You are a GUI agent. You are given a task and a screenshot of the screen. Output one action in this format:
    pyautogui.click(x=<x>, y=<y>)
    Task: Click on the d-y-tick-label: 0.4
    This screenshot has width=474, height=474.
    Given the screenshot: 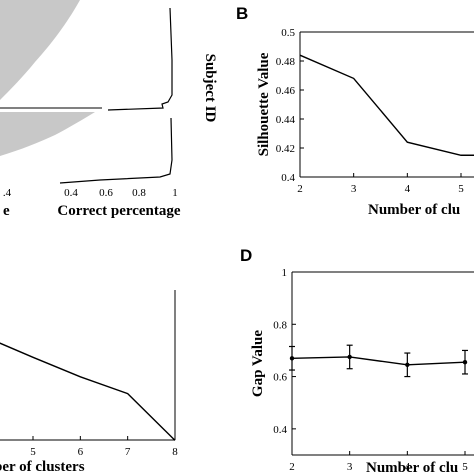 What is the action you would take?
    pyautogui.click(x=280, y=430)
    